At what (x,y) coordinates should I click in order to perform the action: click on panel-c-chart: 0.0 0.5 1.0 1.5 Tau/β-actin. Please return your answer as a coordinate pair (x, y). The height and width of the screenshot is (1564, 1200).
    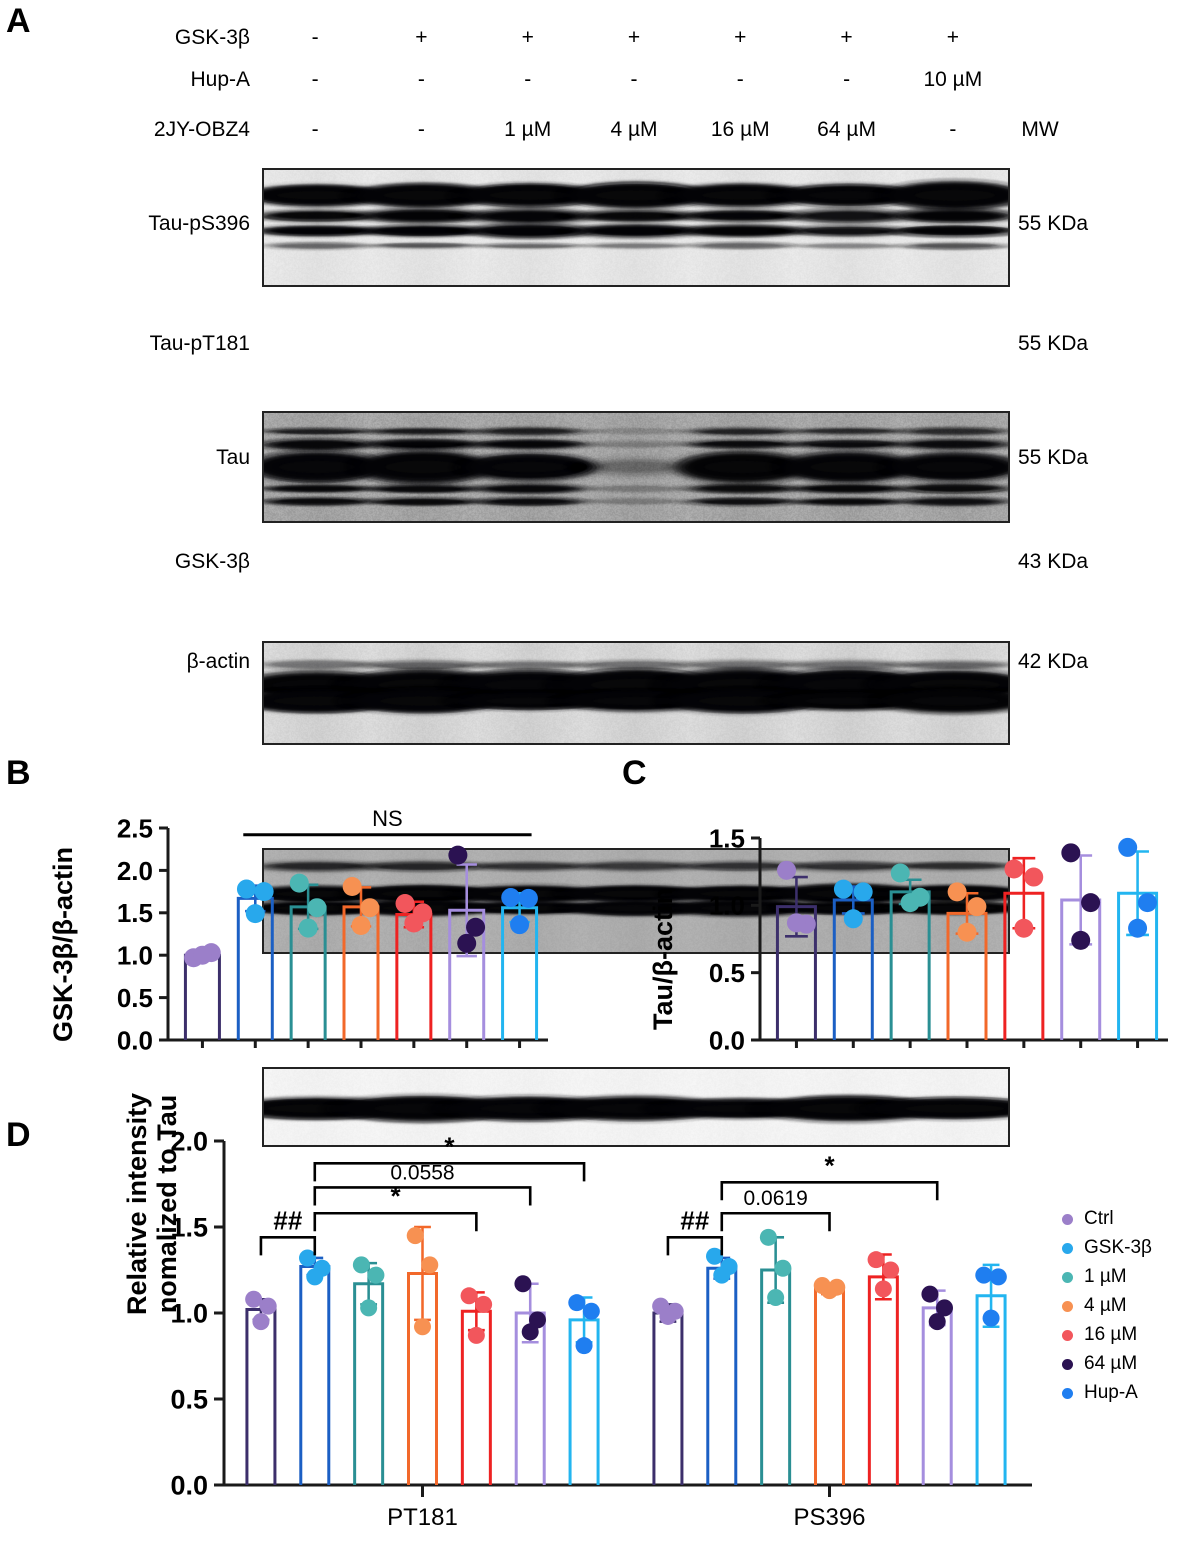
    Looking at the image, I should click on (906, 925).